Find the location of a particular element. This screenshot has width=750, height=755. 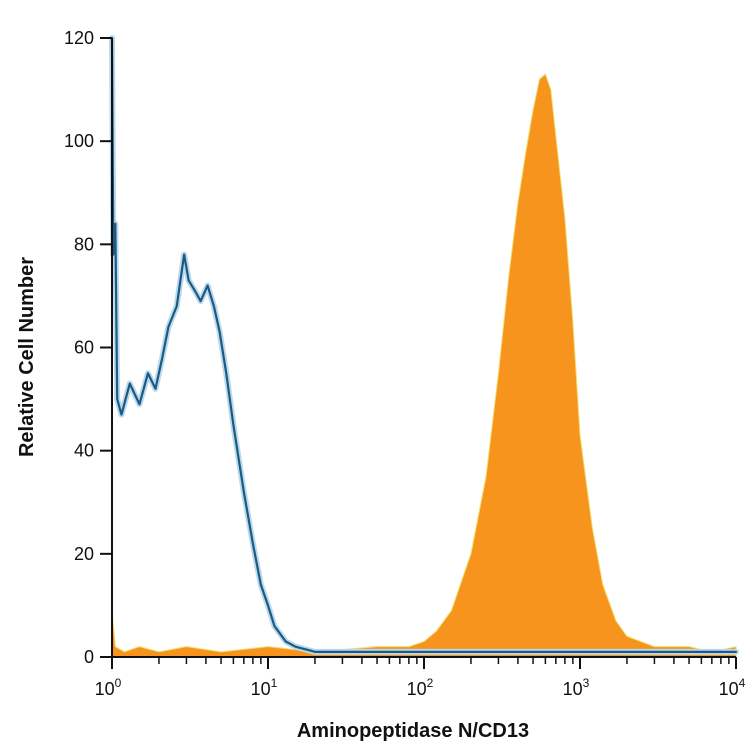

x-axis-tick-label: 10¹ is located at coordinates (264, 687).